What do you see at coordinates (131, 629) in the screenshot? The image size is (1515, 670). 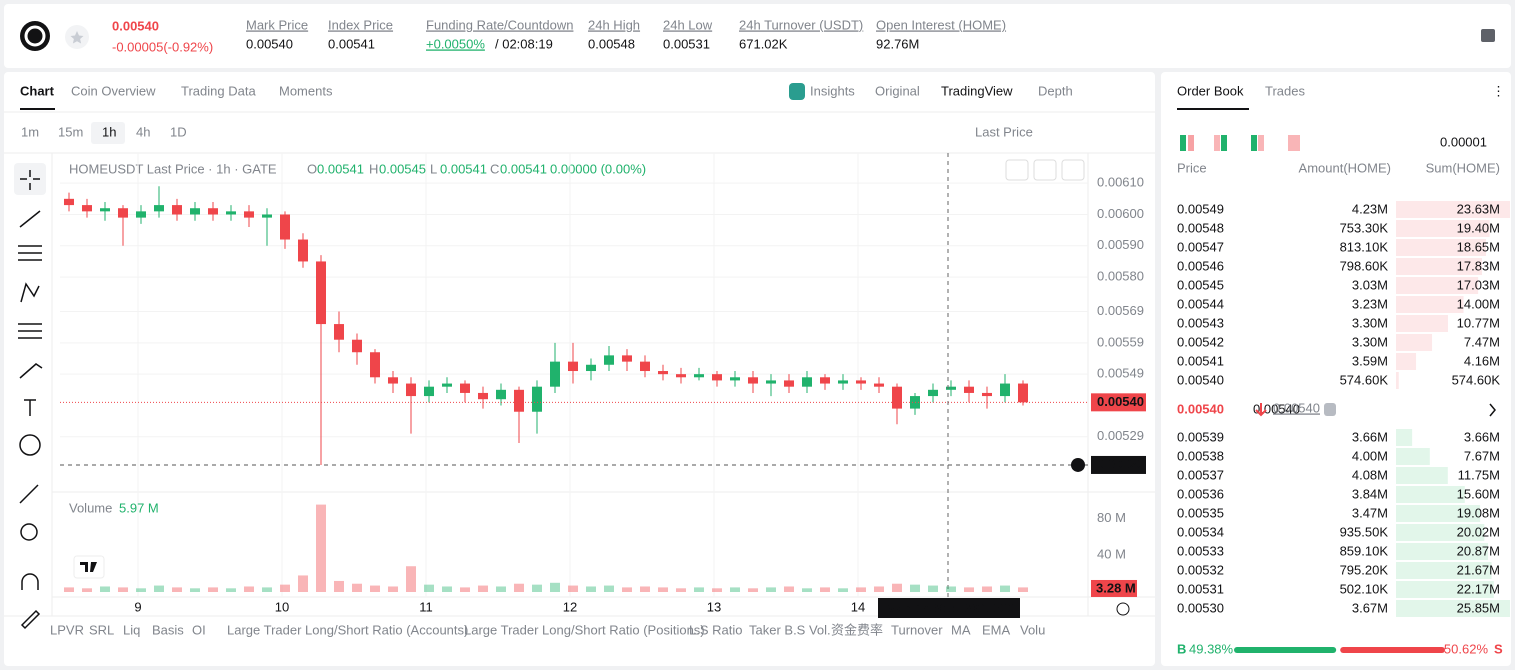 I see `indicator-tab: Liq` at bounding box center [131, 629].